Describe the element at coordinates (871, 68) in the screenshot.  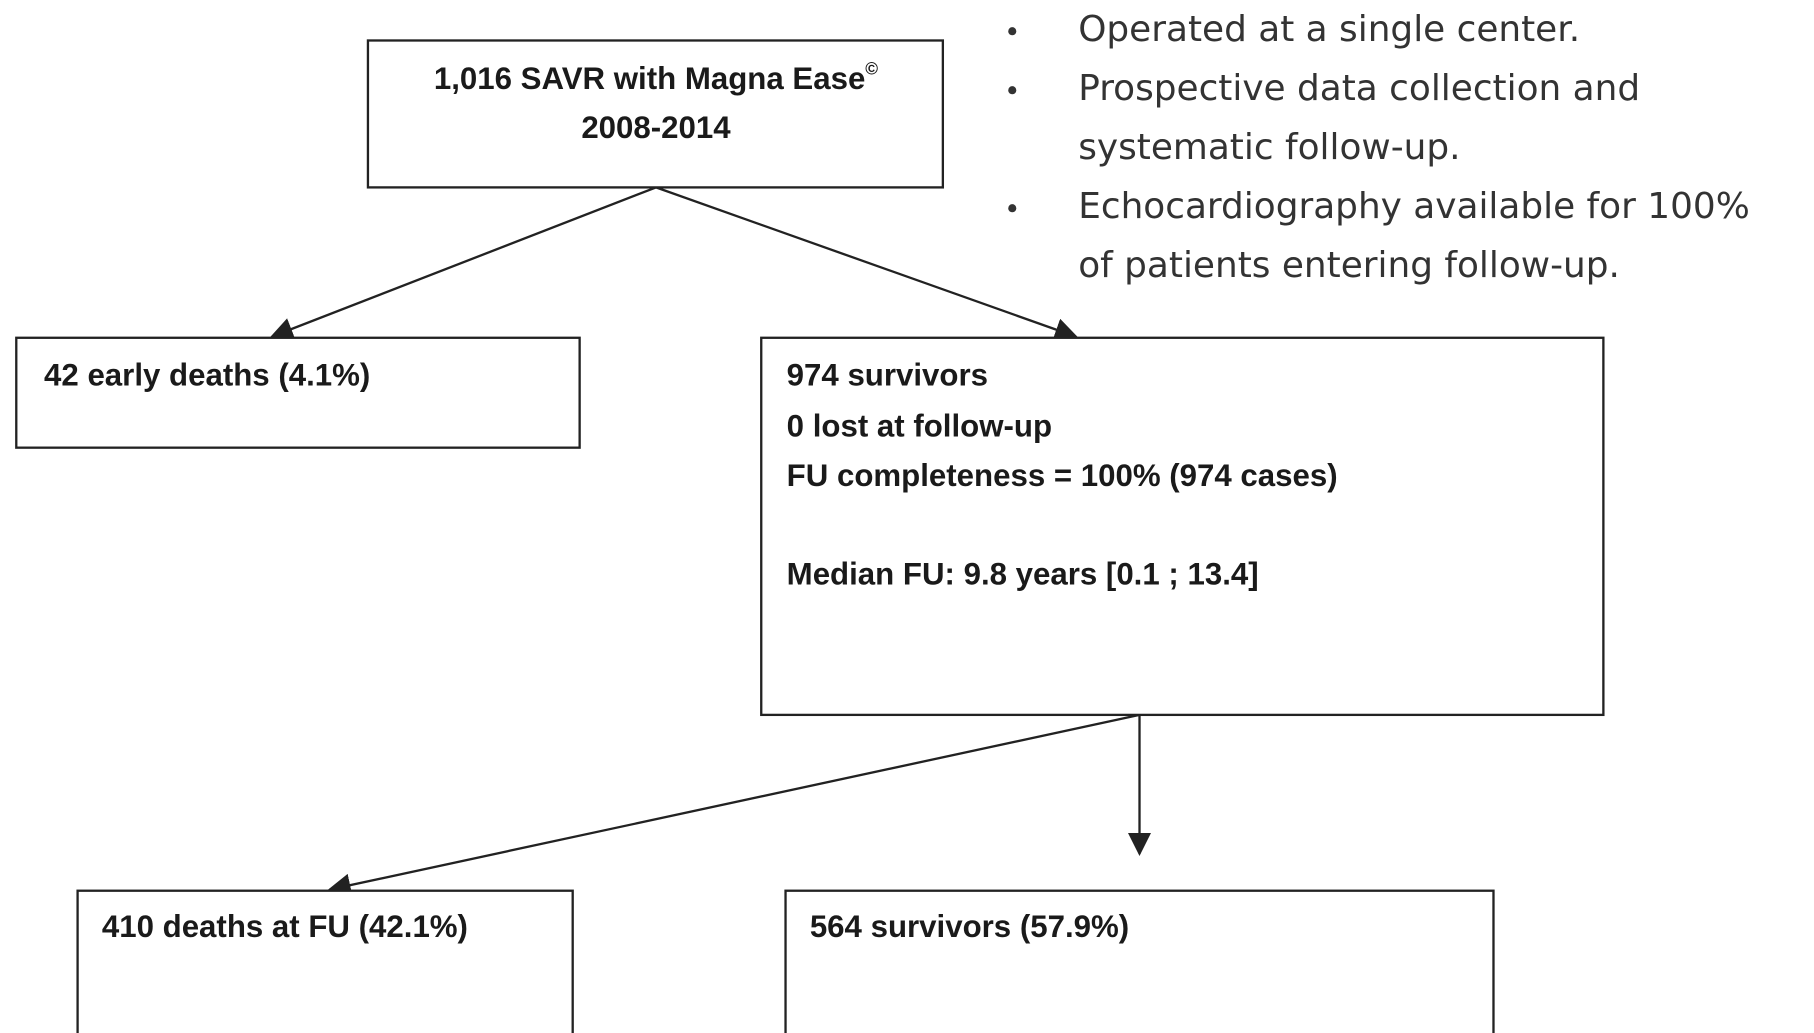
I see `superscript: ©` at that location.